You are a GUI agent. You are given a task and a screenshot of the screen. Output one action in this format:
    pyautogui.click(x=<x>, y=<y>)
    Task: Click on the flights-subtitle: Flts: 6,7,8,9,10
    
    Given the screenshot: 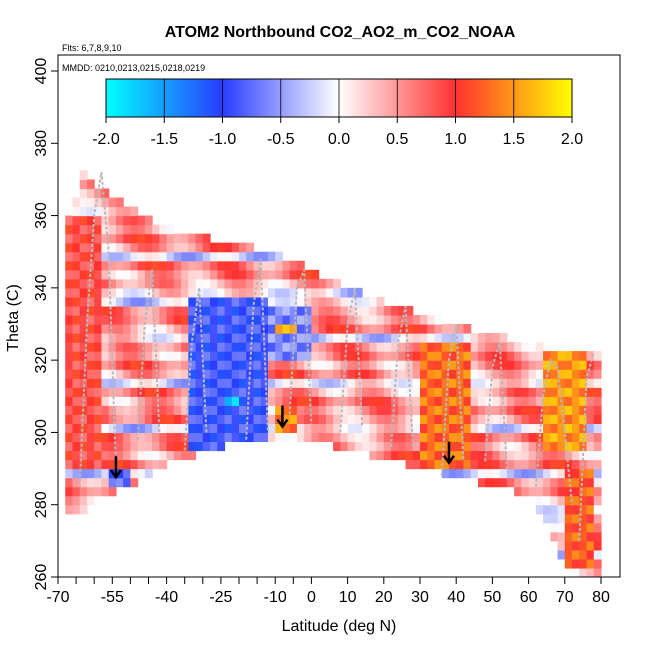 What is the action you would take?
    pyautogui.click(x=92, y=48)
    